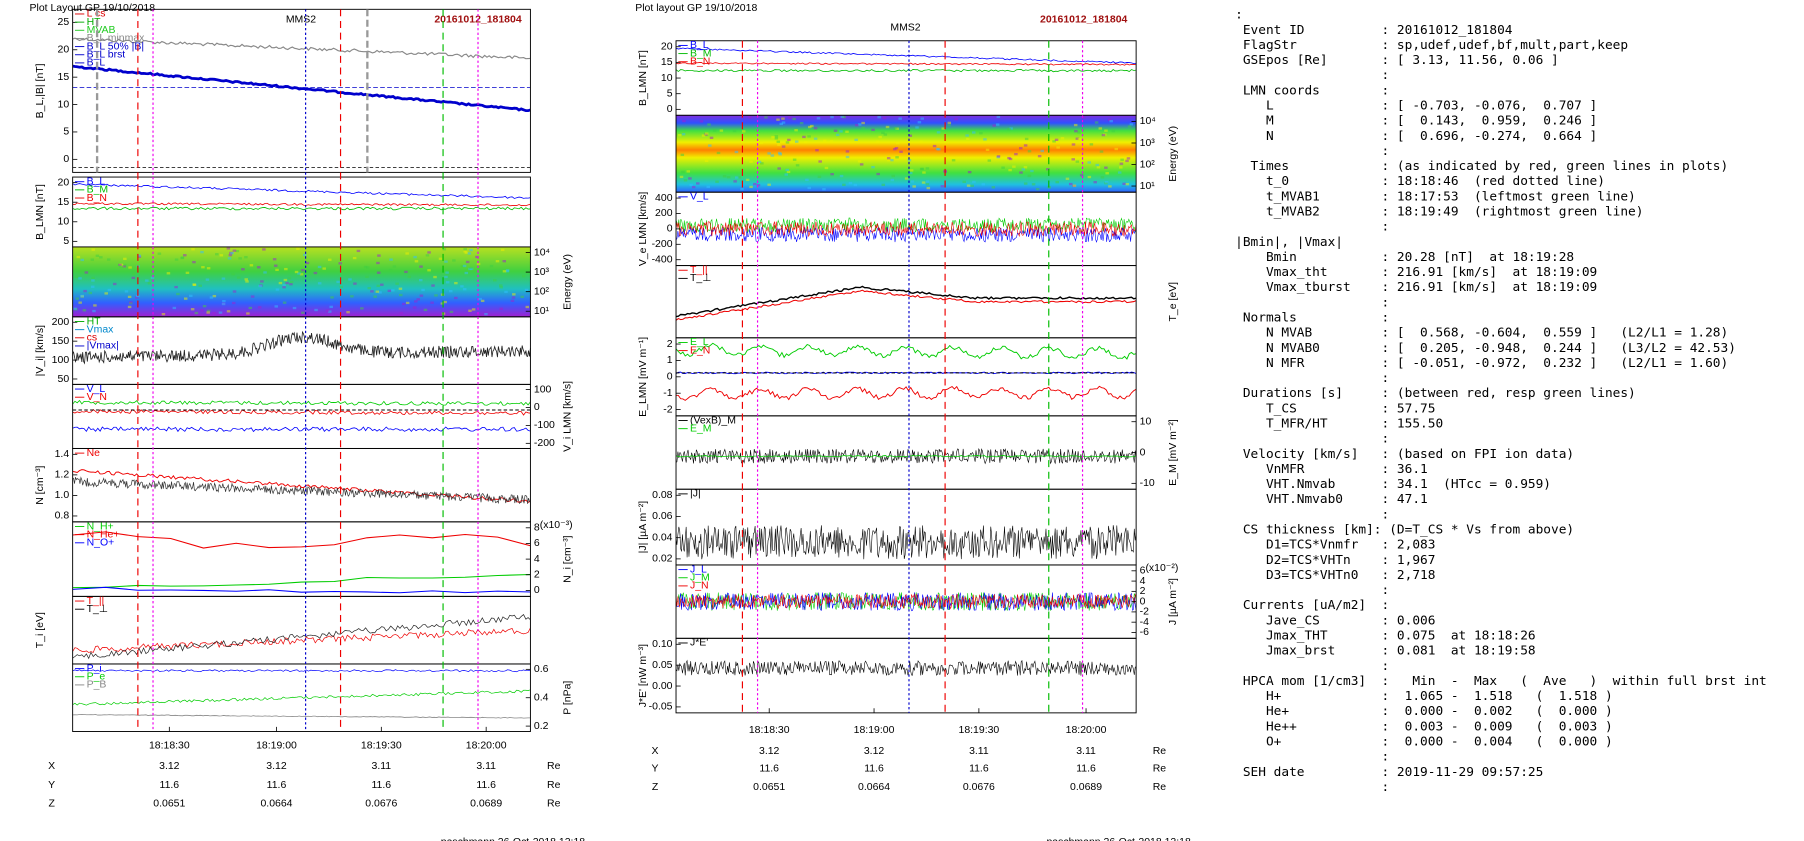 This screenshot has height=841, width=1804. Describe the element at coordinates (769, 769) in the screenshot. I see `orbit-value: 11.6` at that location.